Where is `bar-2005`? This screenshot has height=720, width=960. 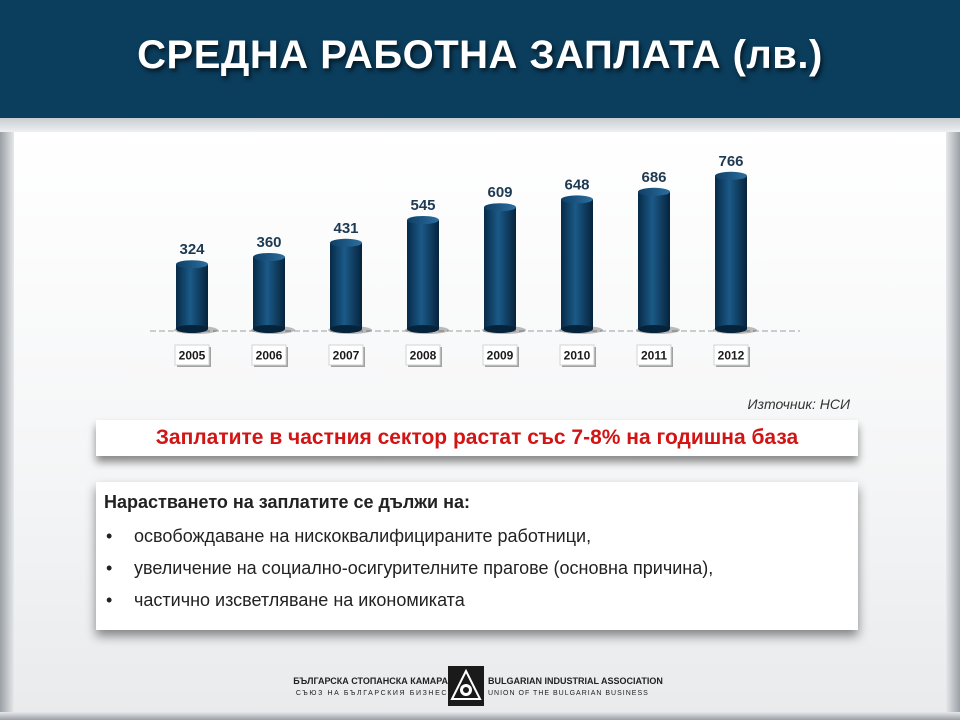
bar-2005 is located at coordinates (196, 297).